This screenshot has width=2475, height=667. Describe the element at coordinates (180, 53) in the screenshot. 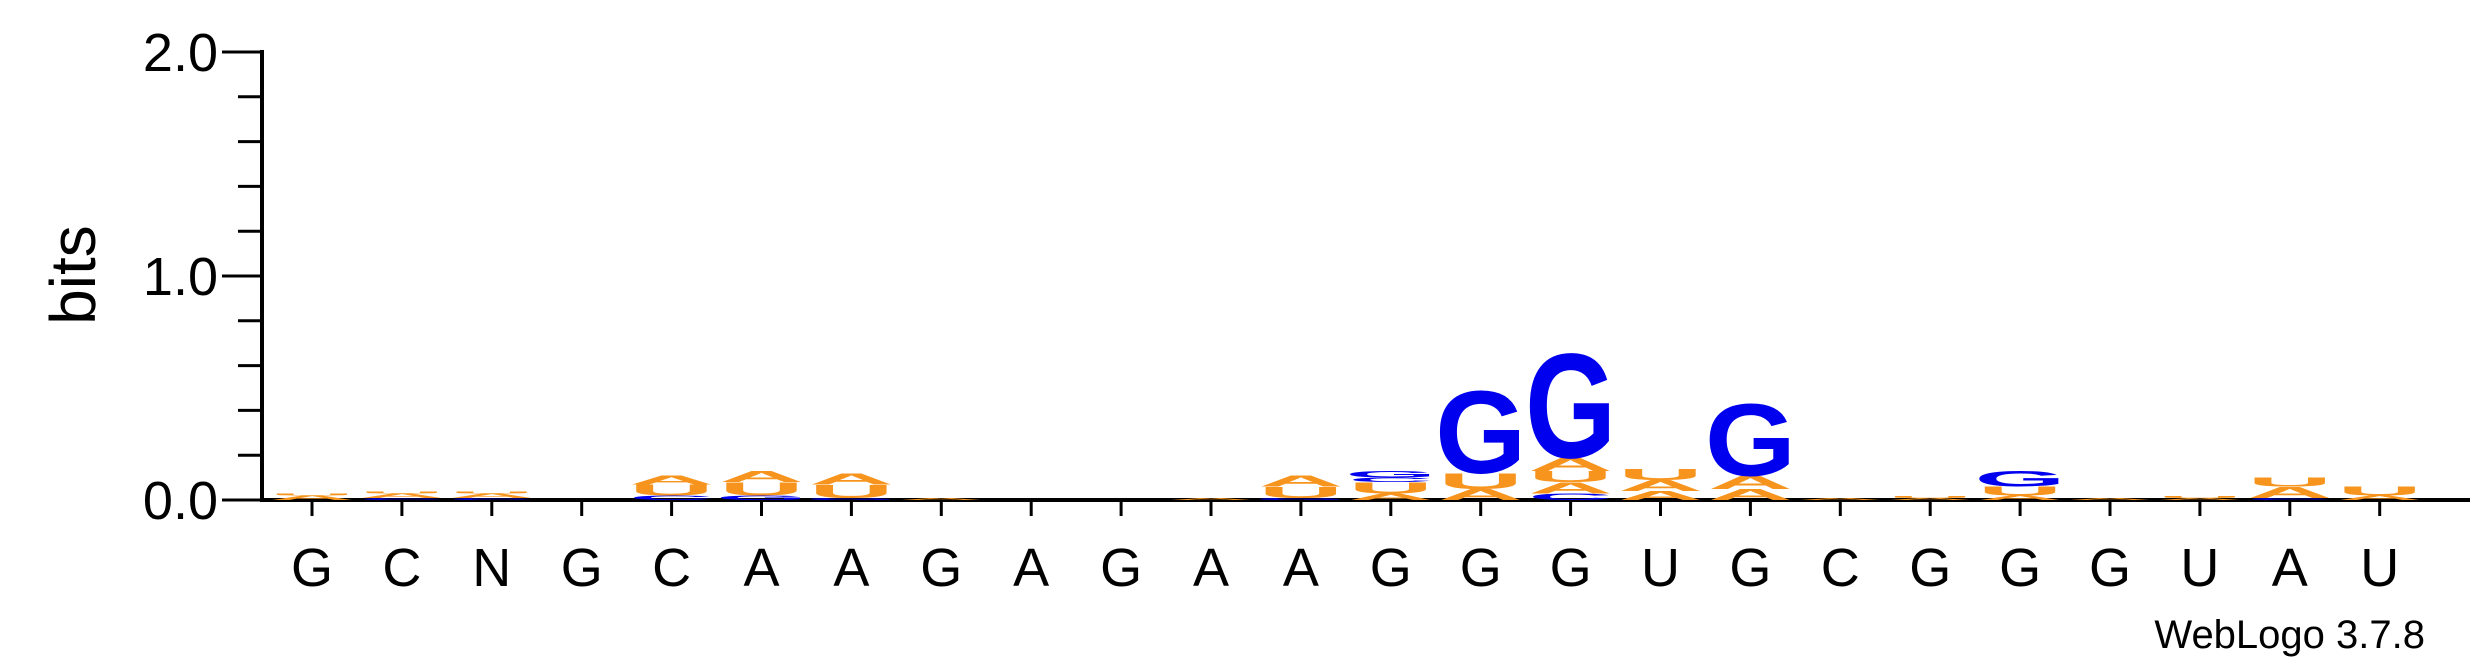

I see `y-tick-label: 2.0` at that location.